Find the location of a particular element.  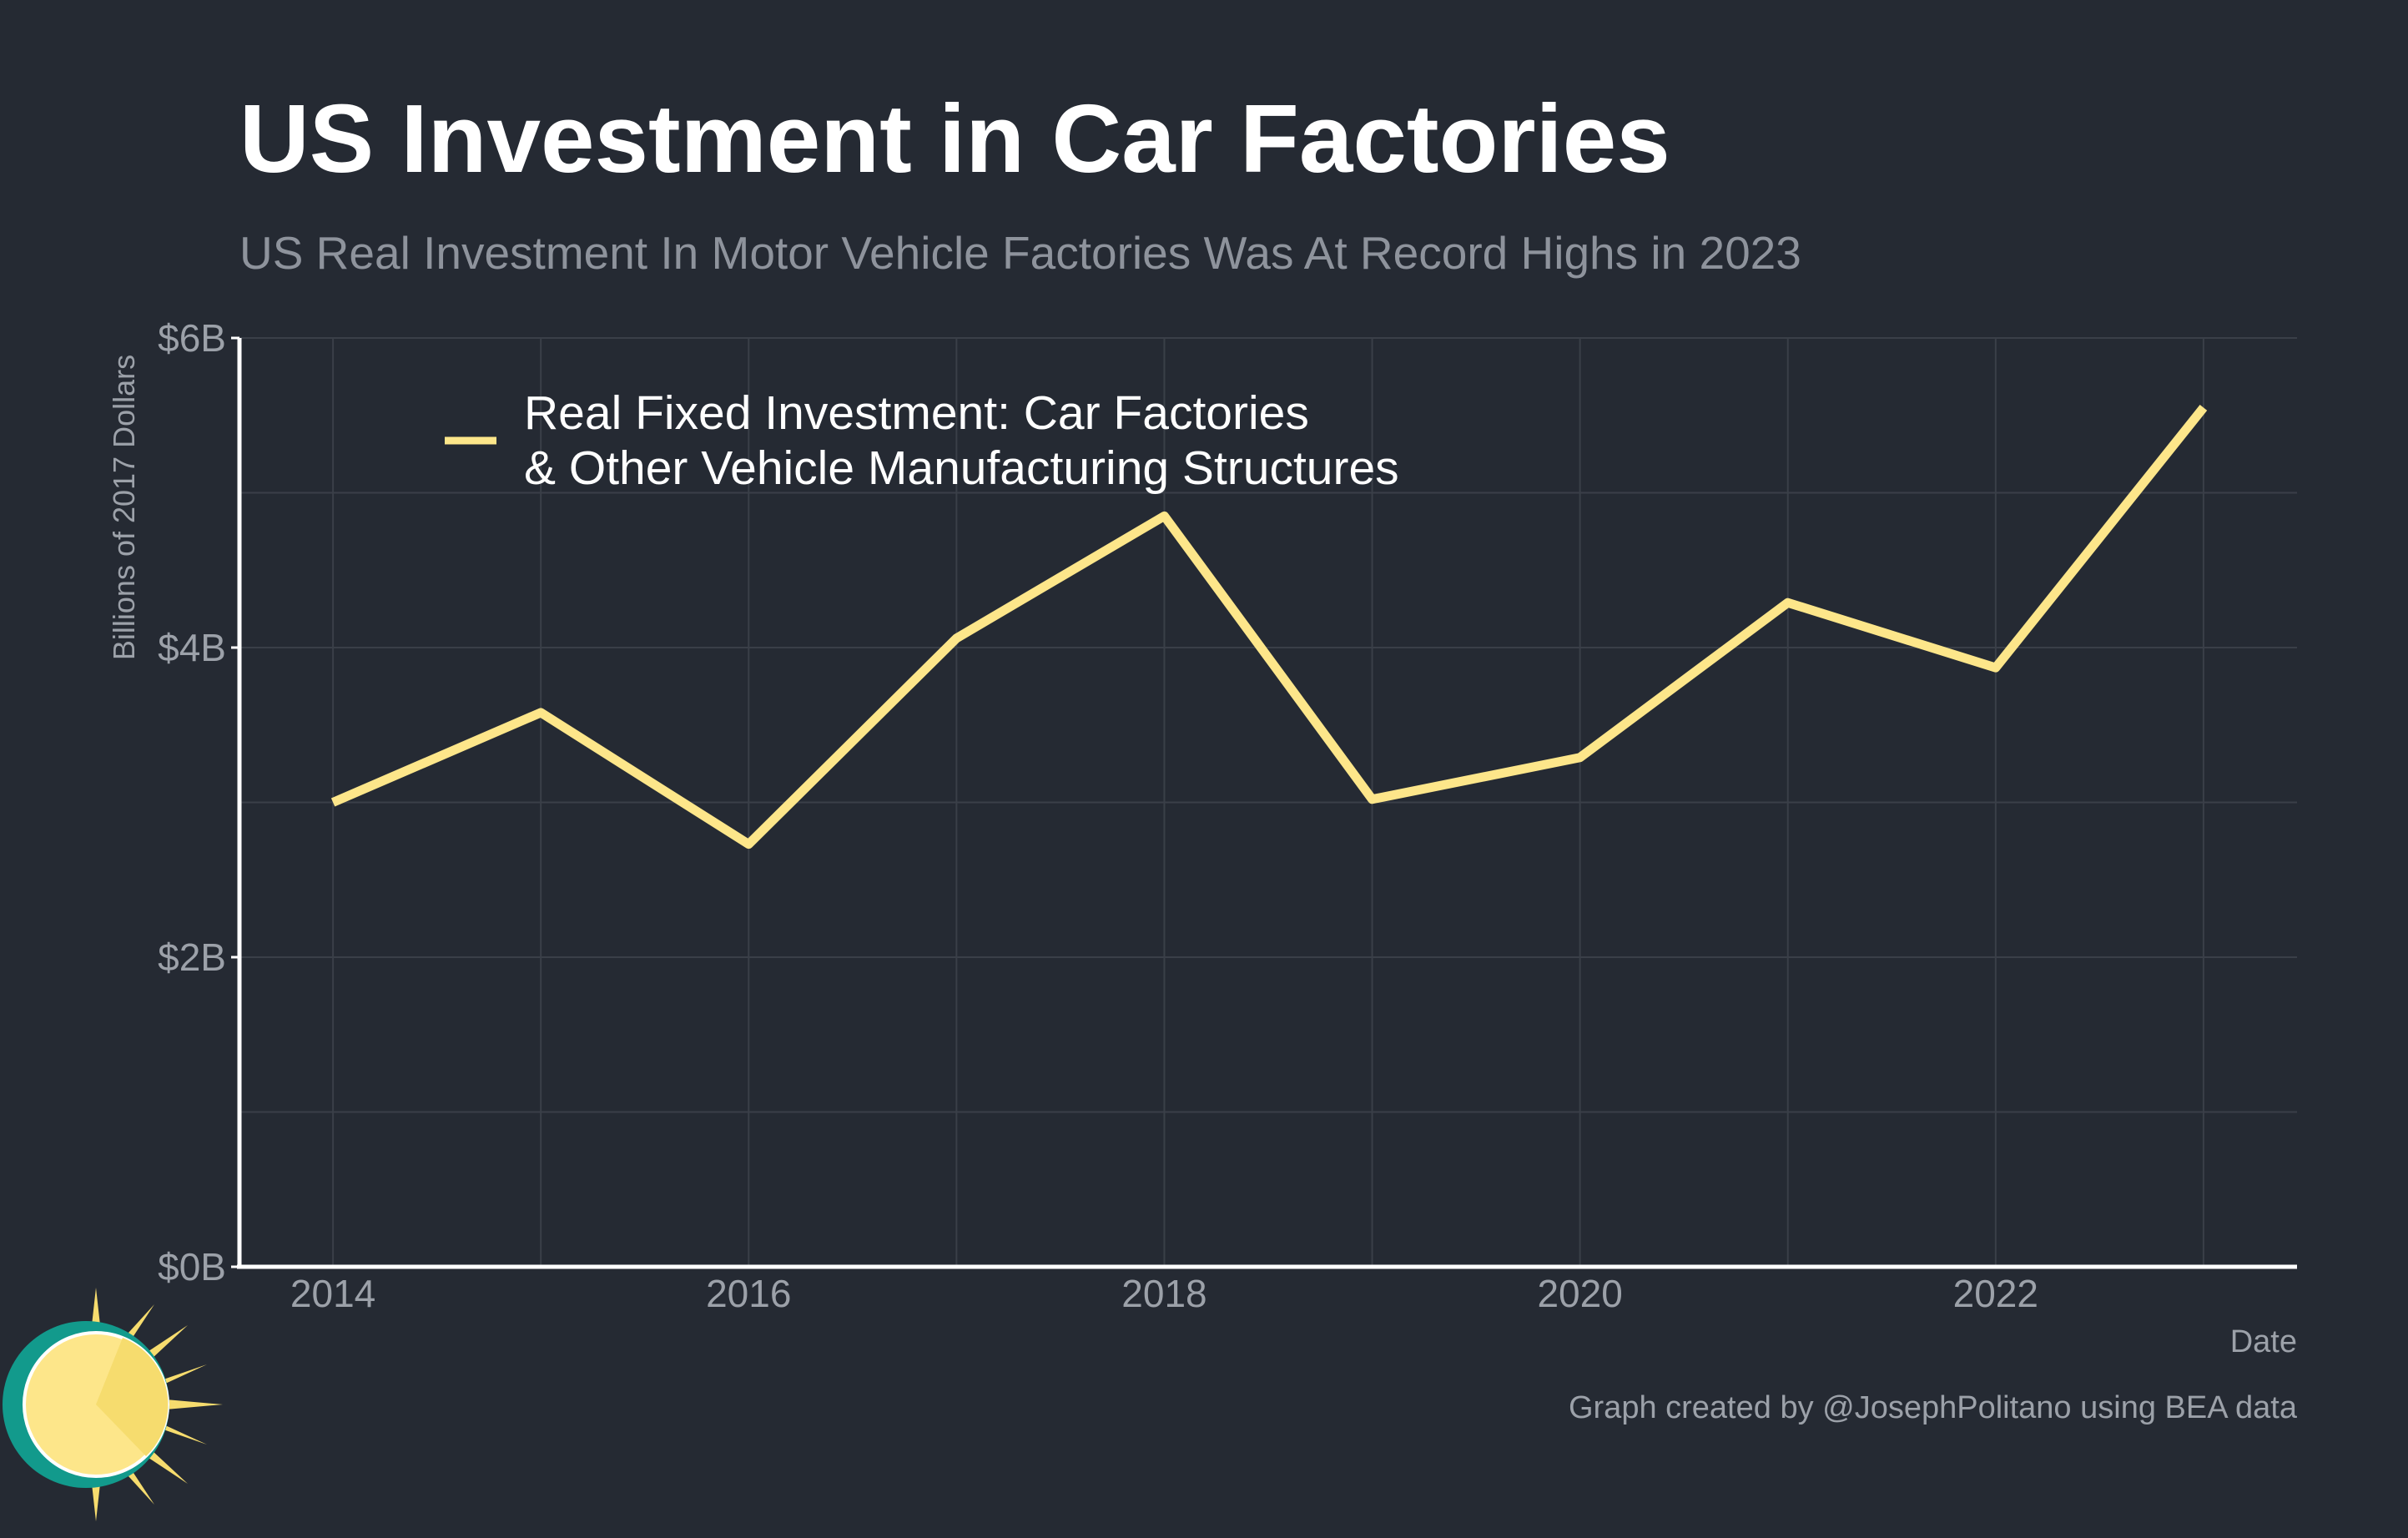

y-axis-label: Billions of 2017 Dollars is located at coordinates (124, 507).